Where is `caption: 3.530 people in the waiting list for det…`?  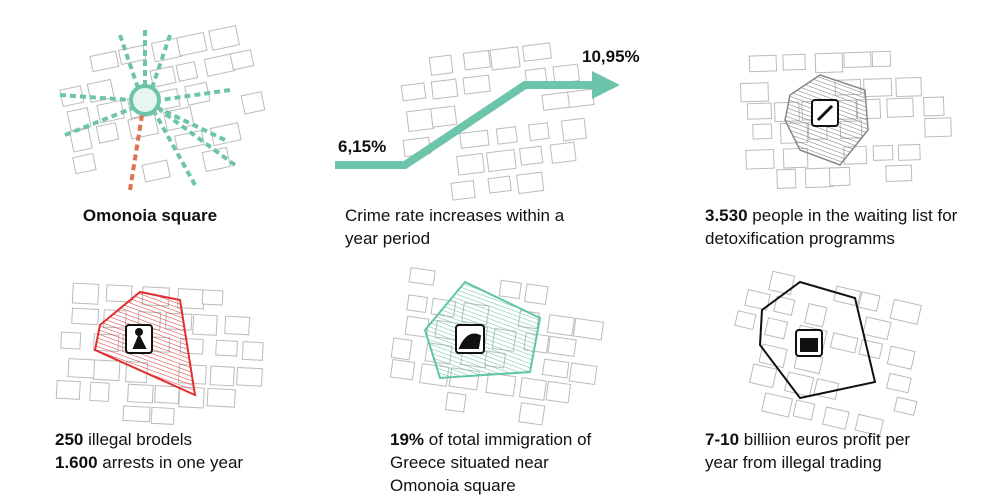
caption: 3.530 people in the waiting list for det… is located at coordinates (837, 227).